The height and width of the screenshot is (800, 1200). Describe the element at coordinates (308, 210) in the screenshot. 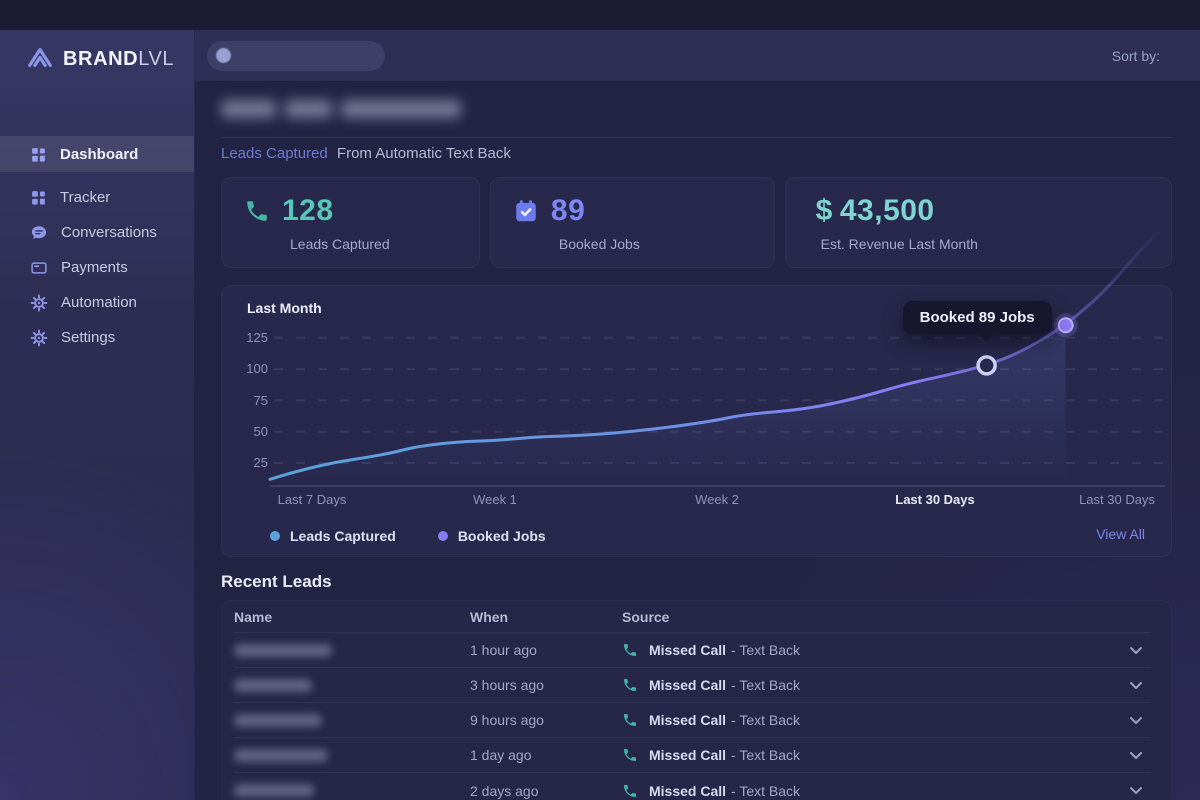

I see `stat-value: 128` at that location.